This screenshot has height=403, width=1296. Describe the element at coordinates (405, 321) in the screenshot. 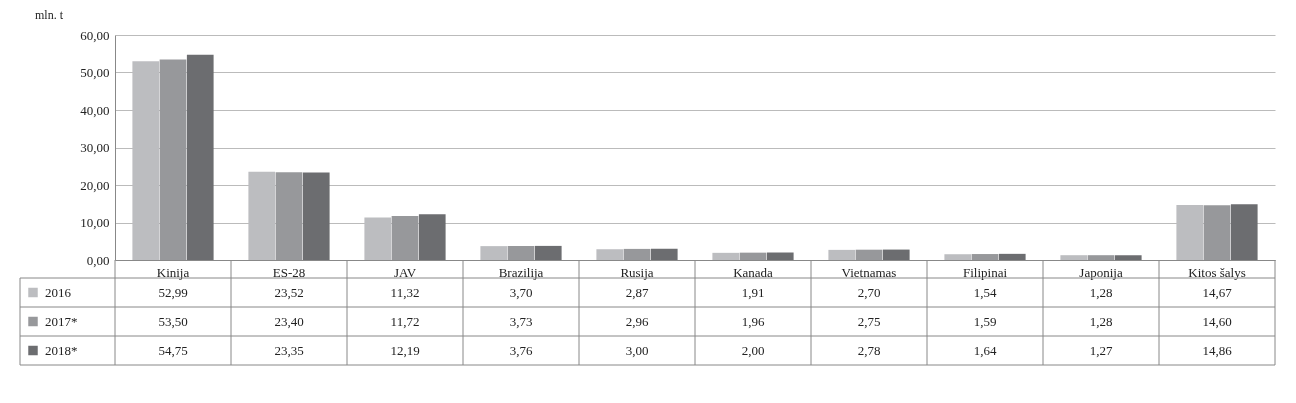

I see `data-label: 11,72` at that location.